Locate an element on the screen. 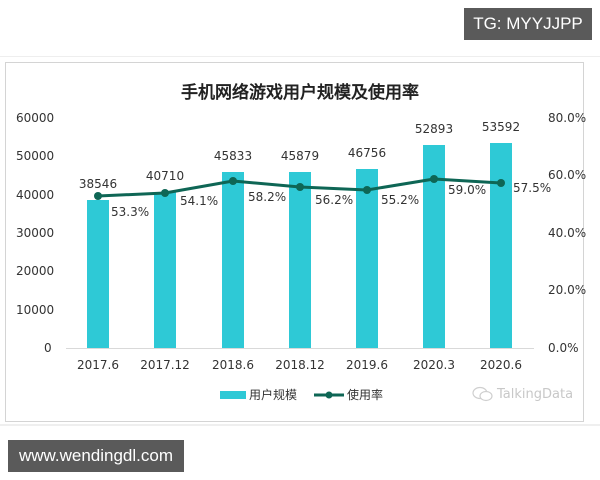 This screenshot has height=480, width=600. wechat-icon is located at coordinates (482, 394).